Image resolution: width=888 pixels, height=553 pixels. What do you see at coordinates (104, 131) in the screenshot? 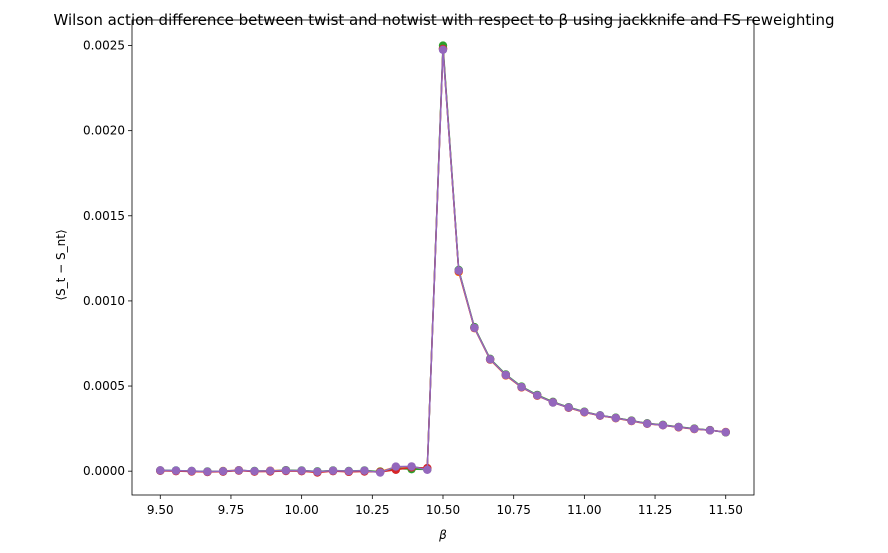
I see `y-tick-label: 0.0020` at bounding box center [104, 131].